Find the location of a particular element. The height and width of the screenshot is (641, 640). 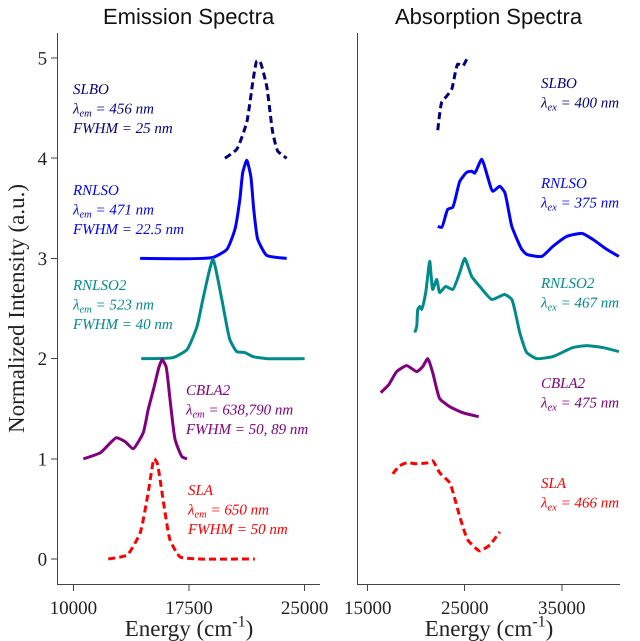

annotation: SLA λ$_{em}$ = 650 nm FWHM = 50 nm is located at coordinates (237, 510).